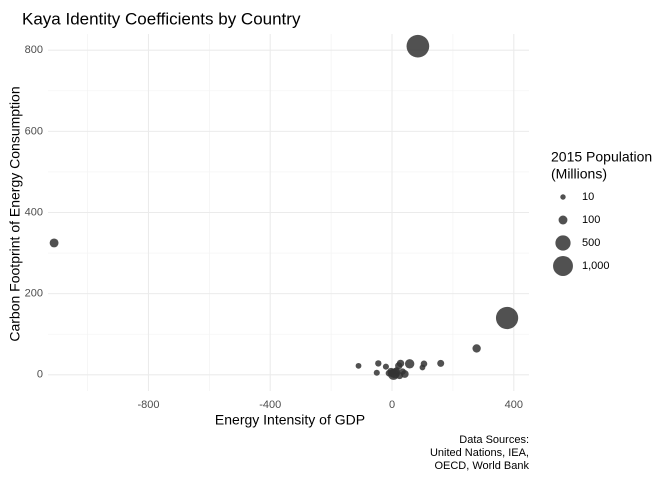  What do you see at coordinates (494, 440) in the screenshot?
I see `caption-line-1: Data Sources:` at bounding box center [494, 440].